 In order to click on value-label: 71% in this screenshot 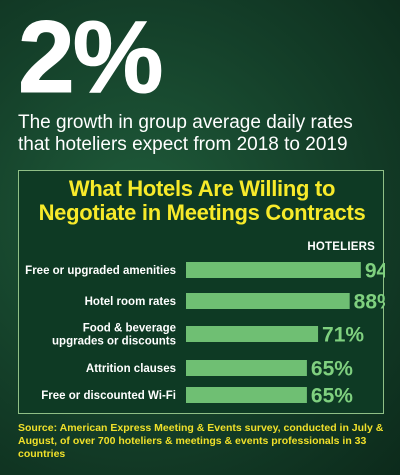, I will do `click(343, 335)`.